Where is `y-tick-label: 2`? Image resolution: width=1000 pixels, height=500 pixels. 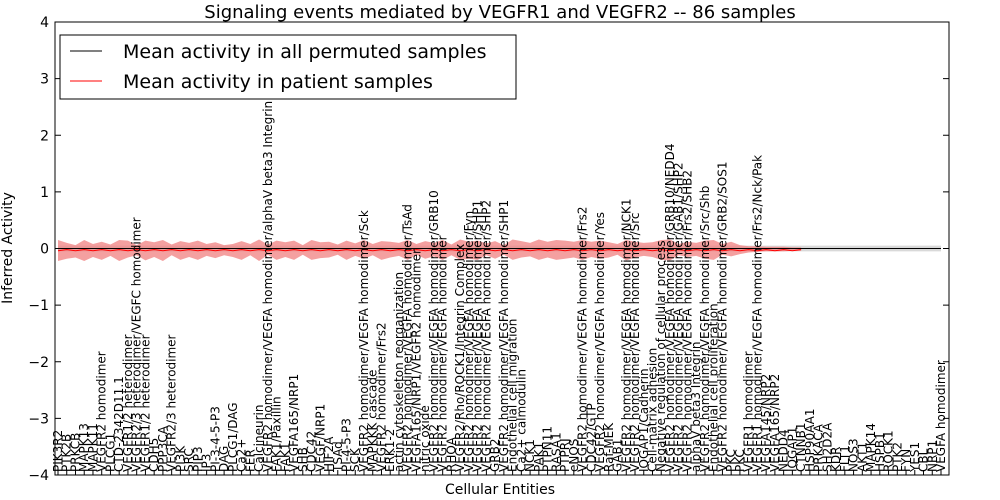
y-tick-label: 2 is located at coordinates (44, 136).